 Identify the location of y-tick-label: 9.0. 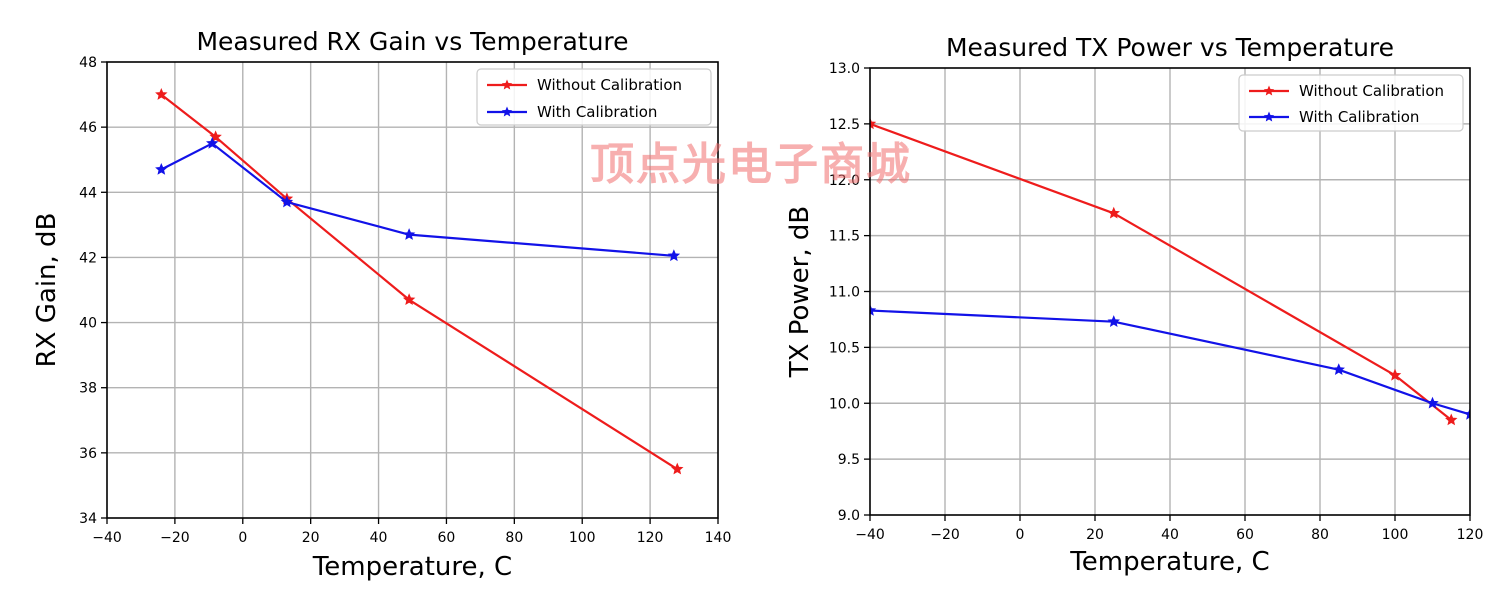
(849, 516).